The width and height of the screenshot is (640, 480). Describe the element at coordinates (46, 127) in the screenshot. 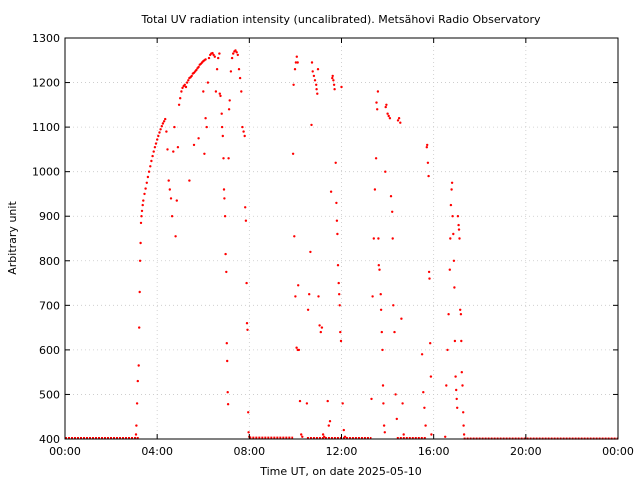

I see `y-tick-label: 1100` at that location.